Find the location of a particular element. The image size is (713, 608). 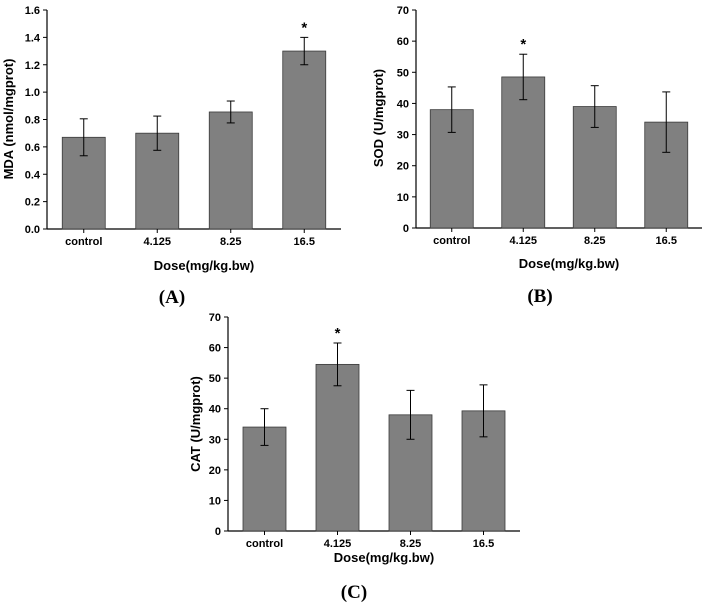

y-tick-label: 0.4 is located at coordinates (33, 175).